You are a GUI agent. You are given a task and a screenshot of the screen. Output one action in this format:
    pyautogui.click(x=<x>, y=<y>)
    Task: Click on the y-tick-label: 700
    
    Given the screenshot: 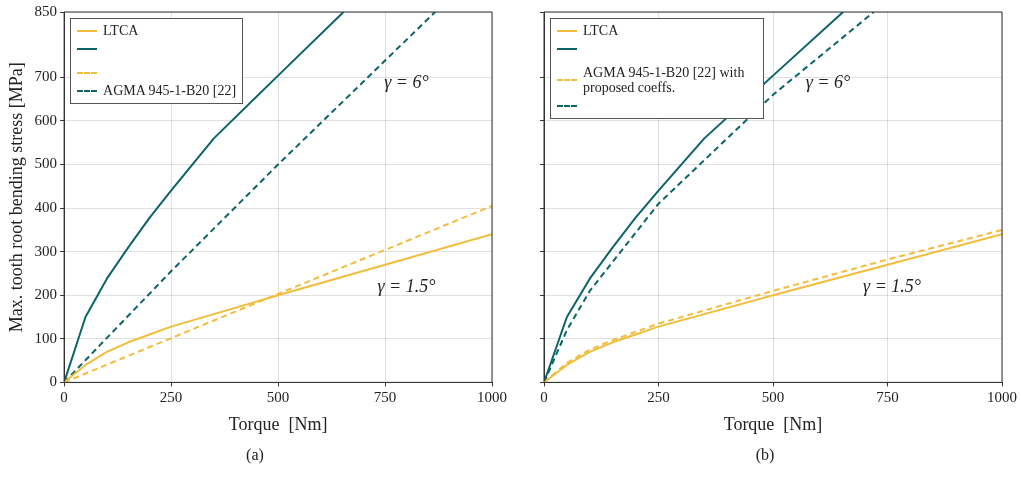 What is the action you would take?
    pyautogui.click(x=46, y=76)
    